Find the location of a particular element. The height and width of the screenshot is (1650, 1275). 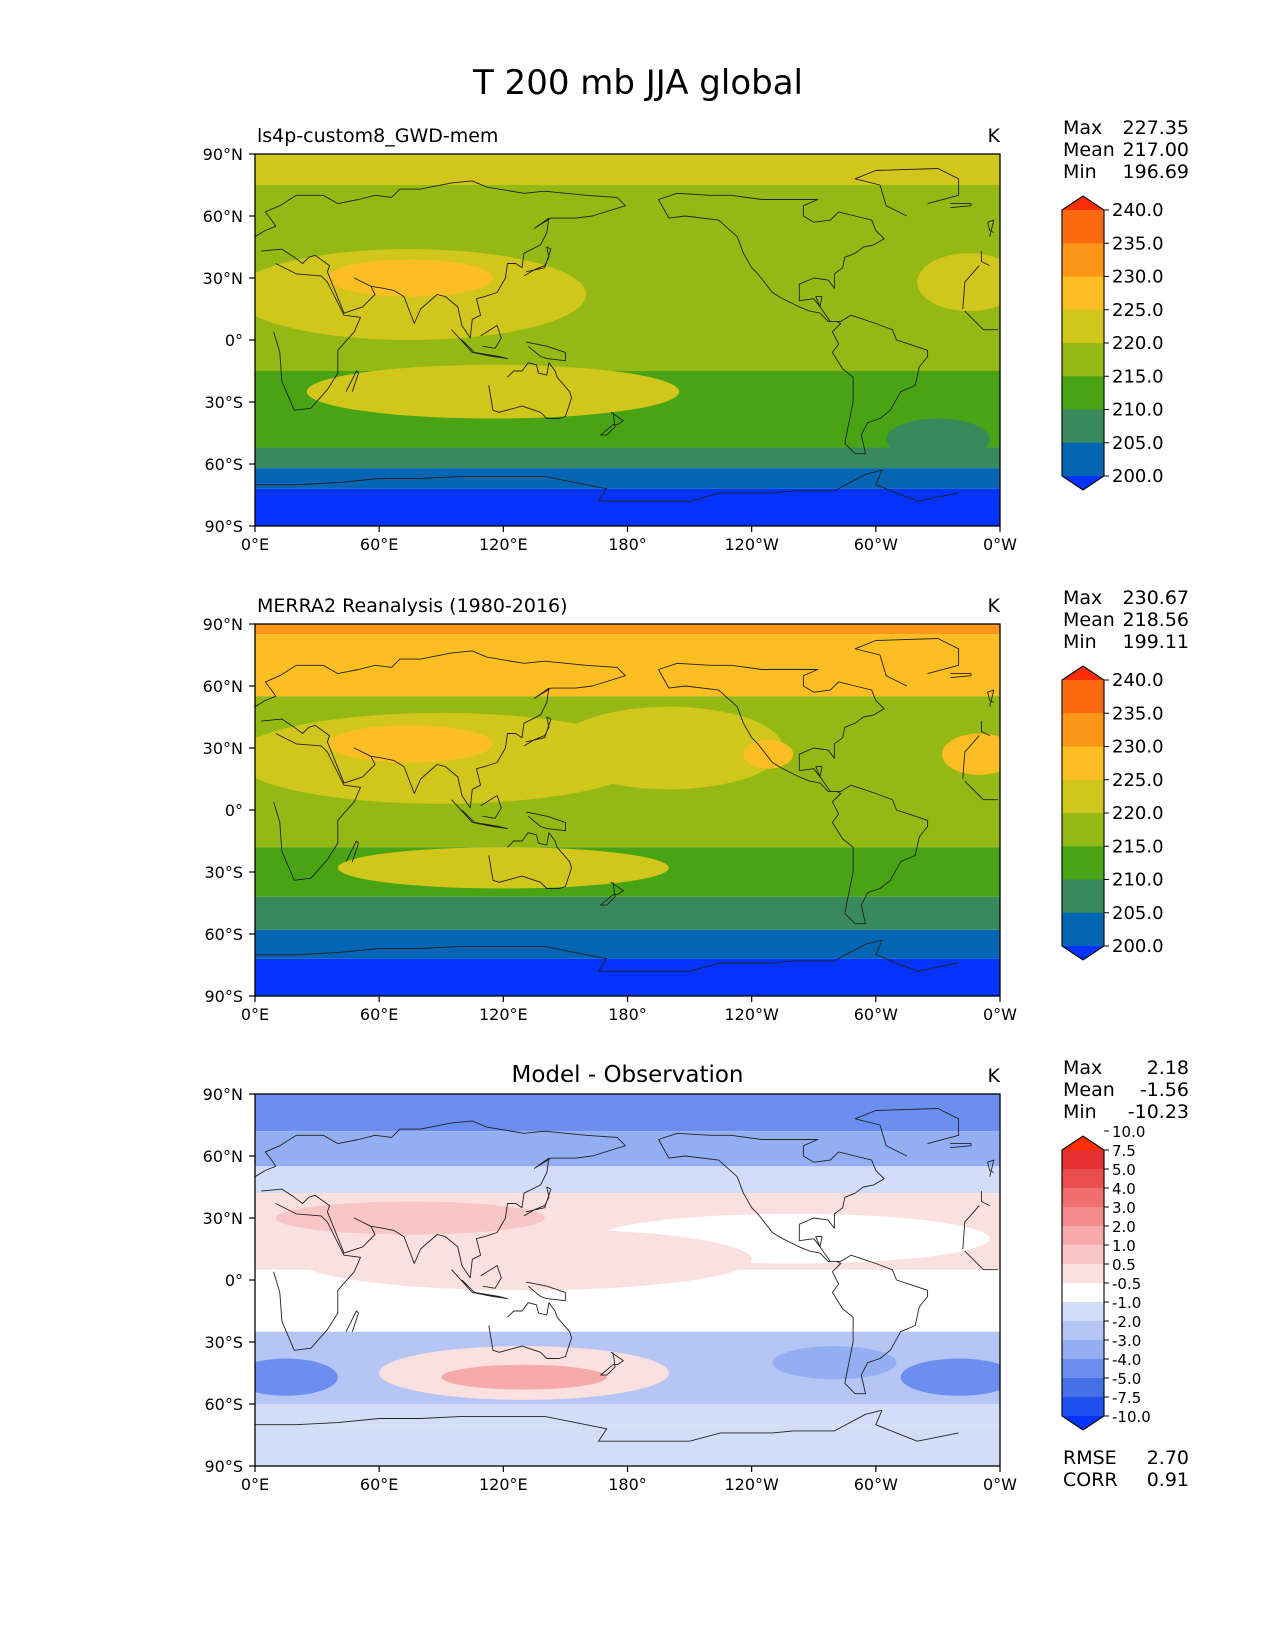

reference-x-tick-label-2: 120°E is located at coordinates (503, 1014).